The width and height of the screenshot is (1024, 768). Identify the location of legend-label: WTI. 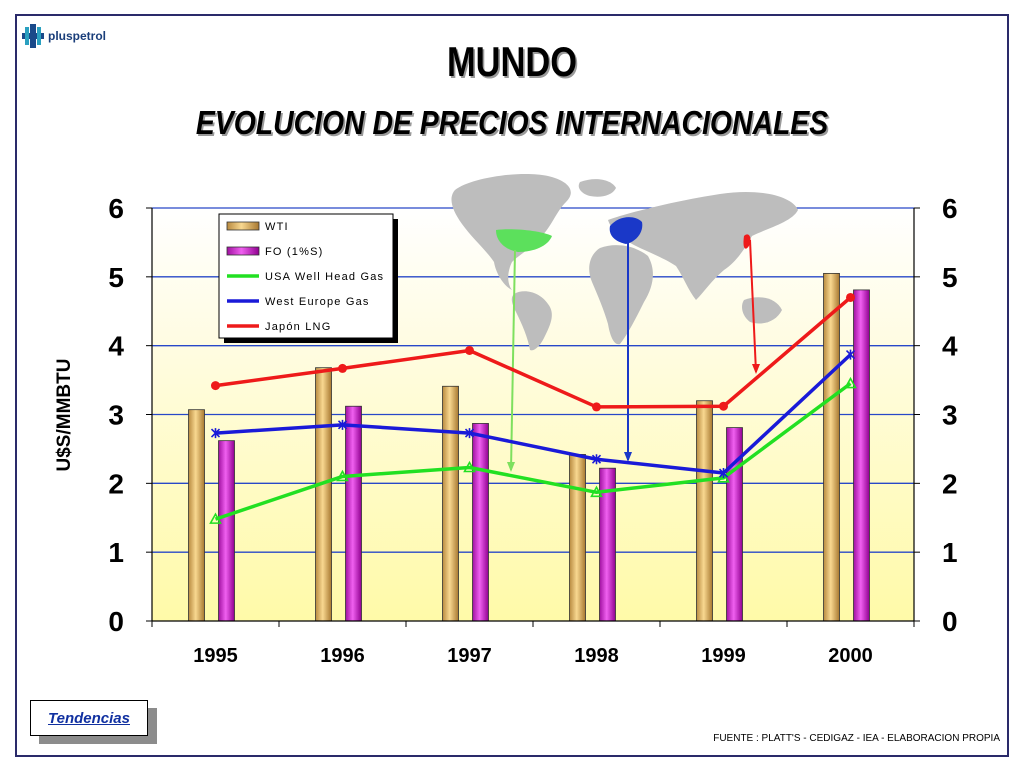
(277, 227).